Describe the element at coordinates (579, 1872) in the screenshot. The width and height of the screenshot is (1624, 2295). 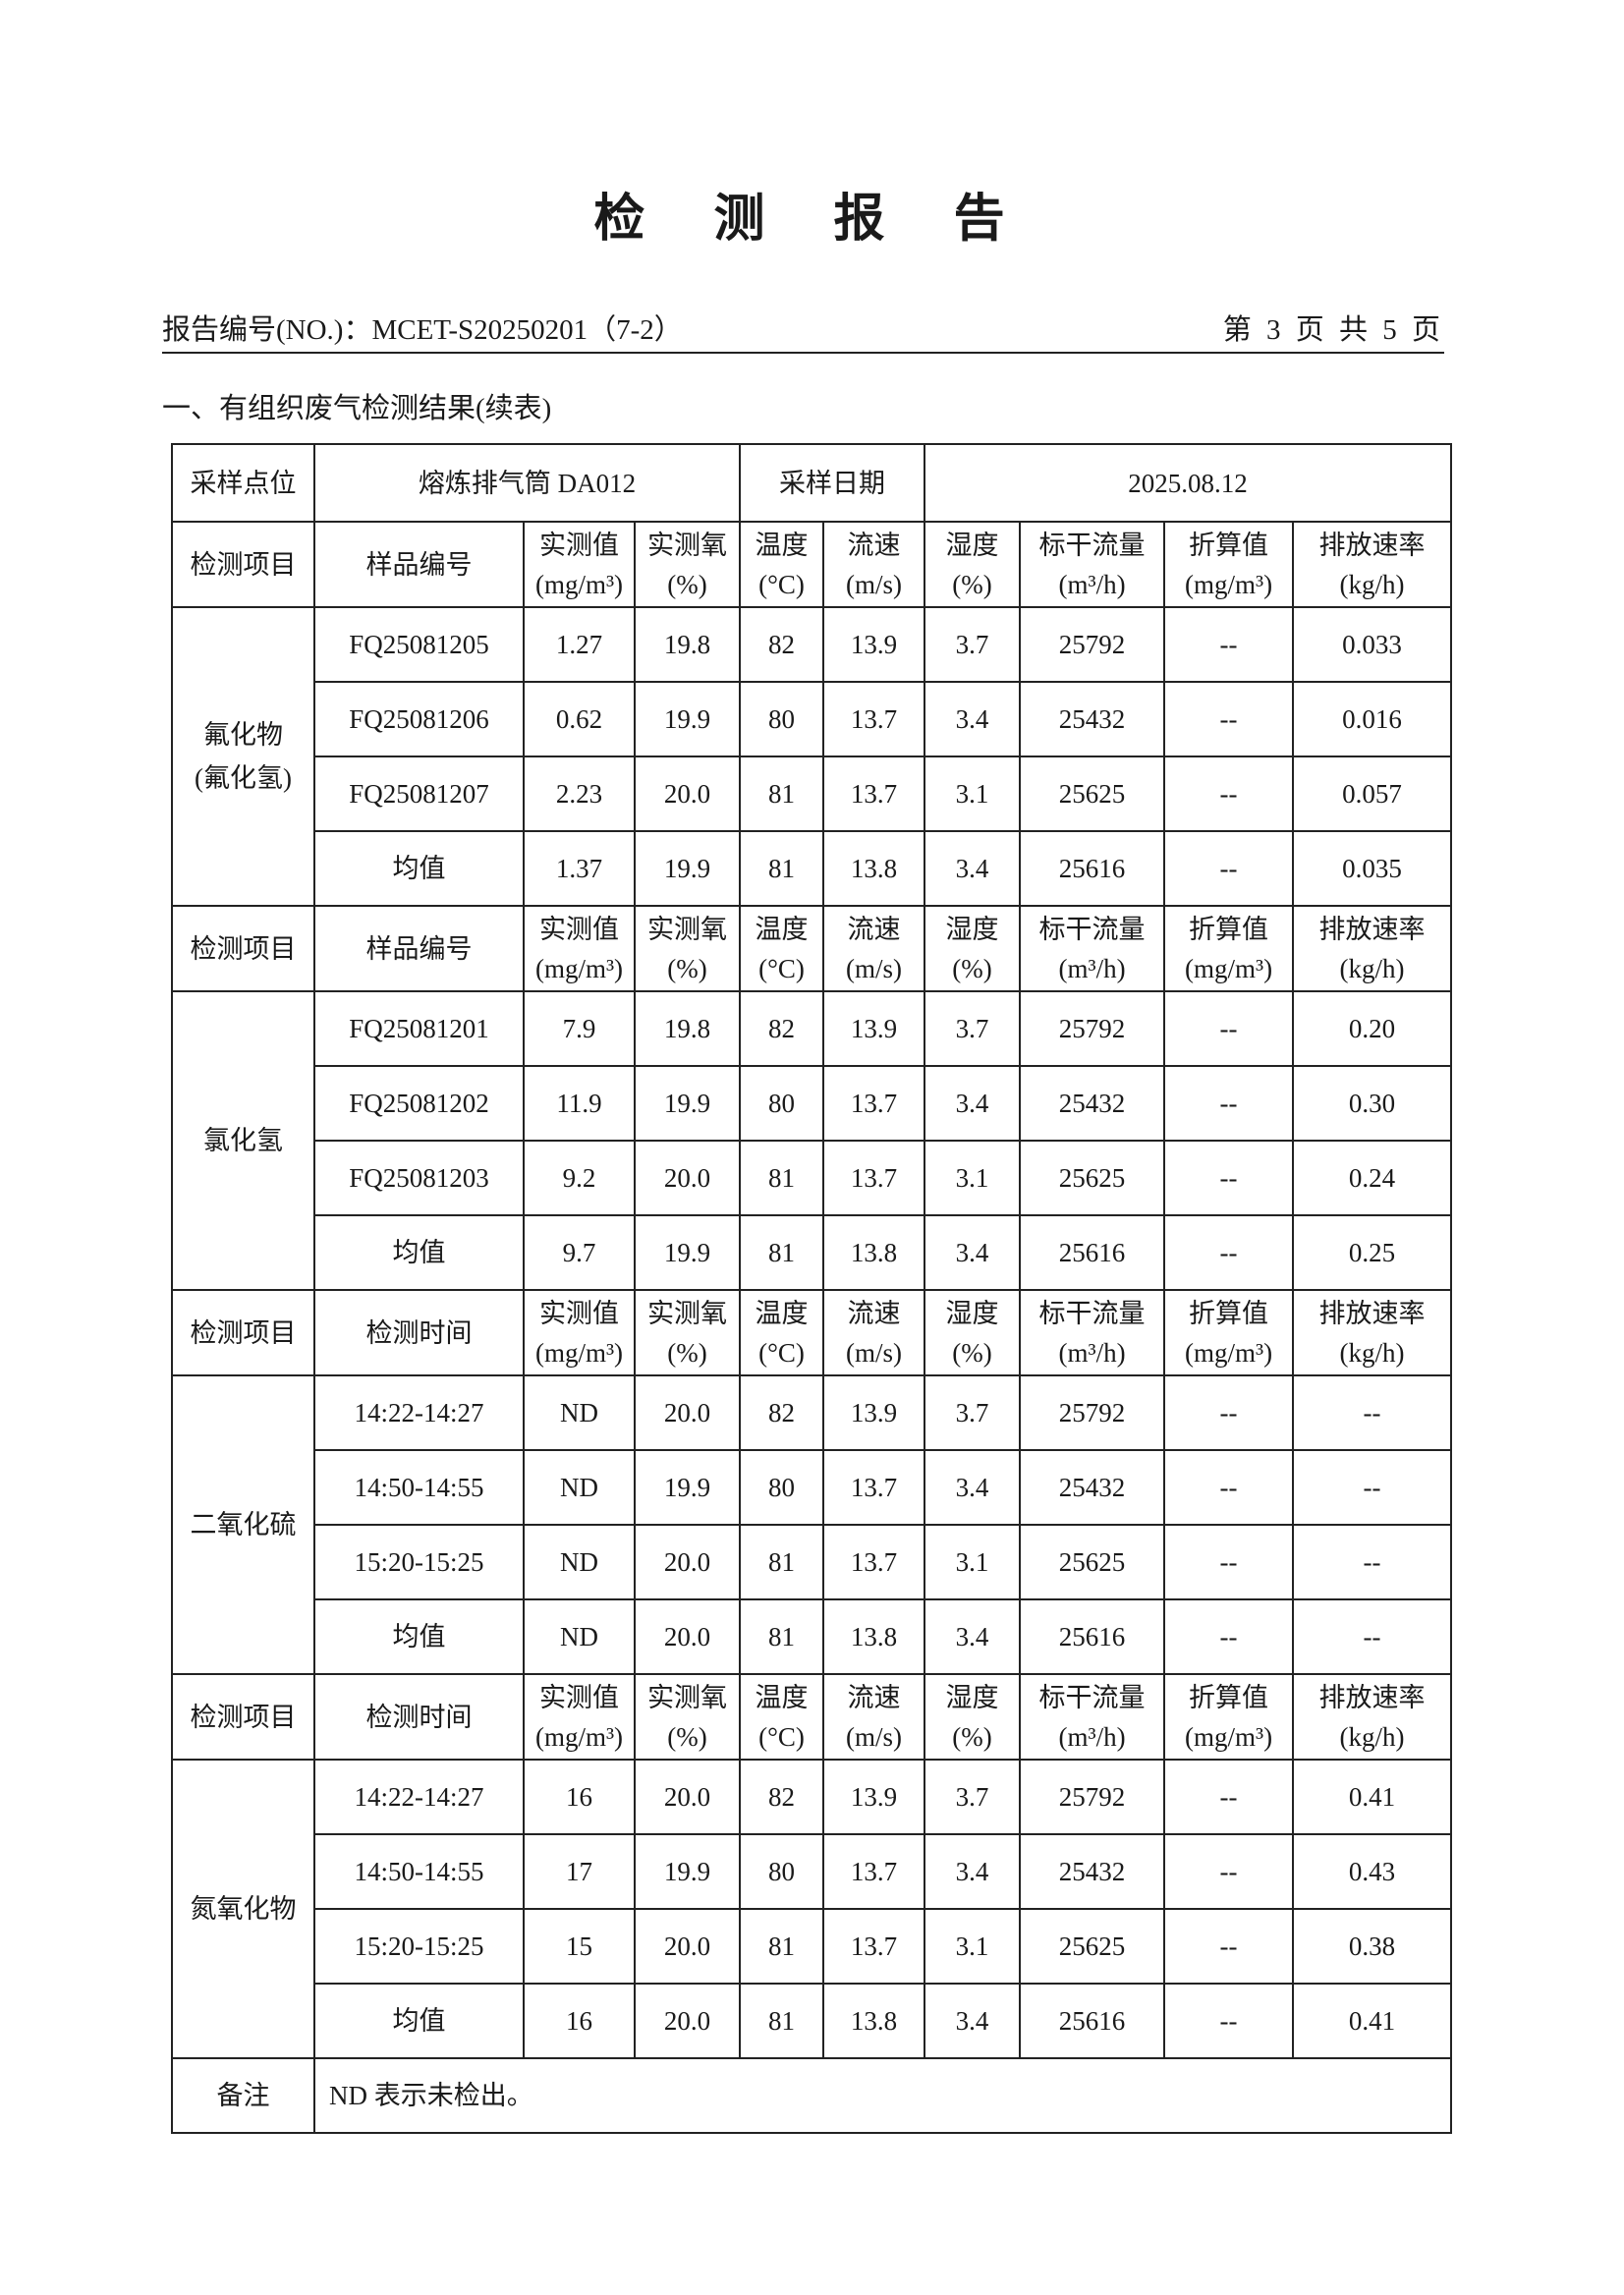
I see `value-cell: 17` at that location.